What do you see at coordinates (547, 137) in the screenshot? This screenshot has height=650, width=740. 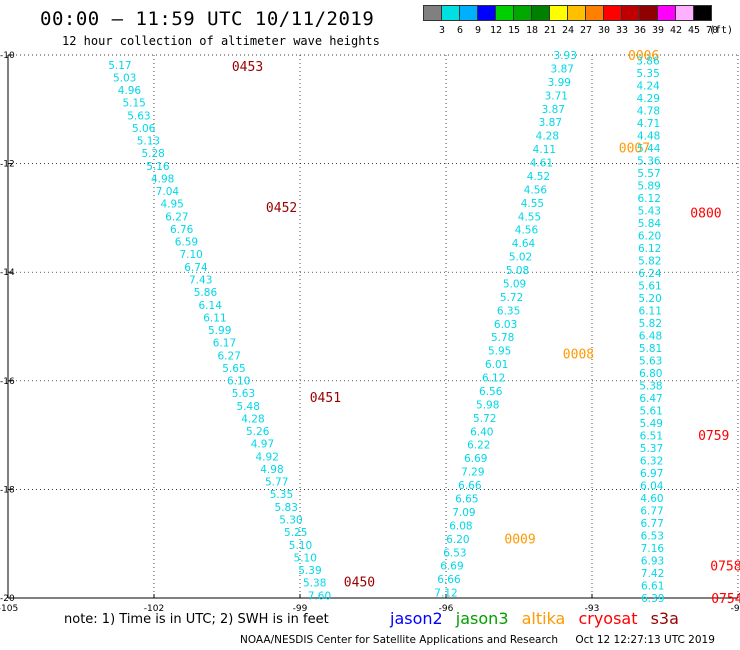 I see `wave-height-point: 4.28` at bounding box center [547, 137].